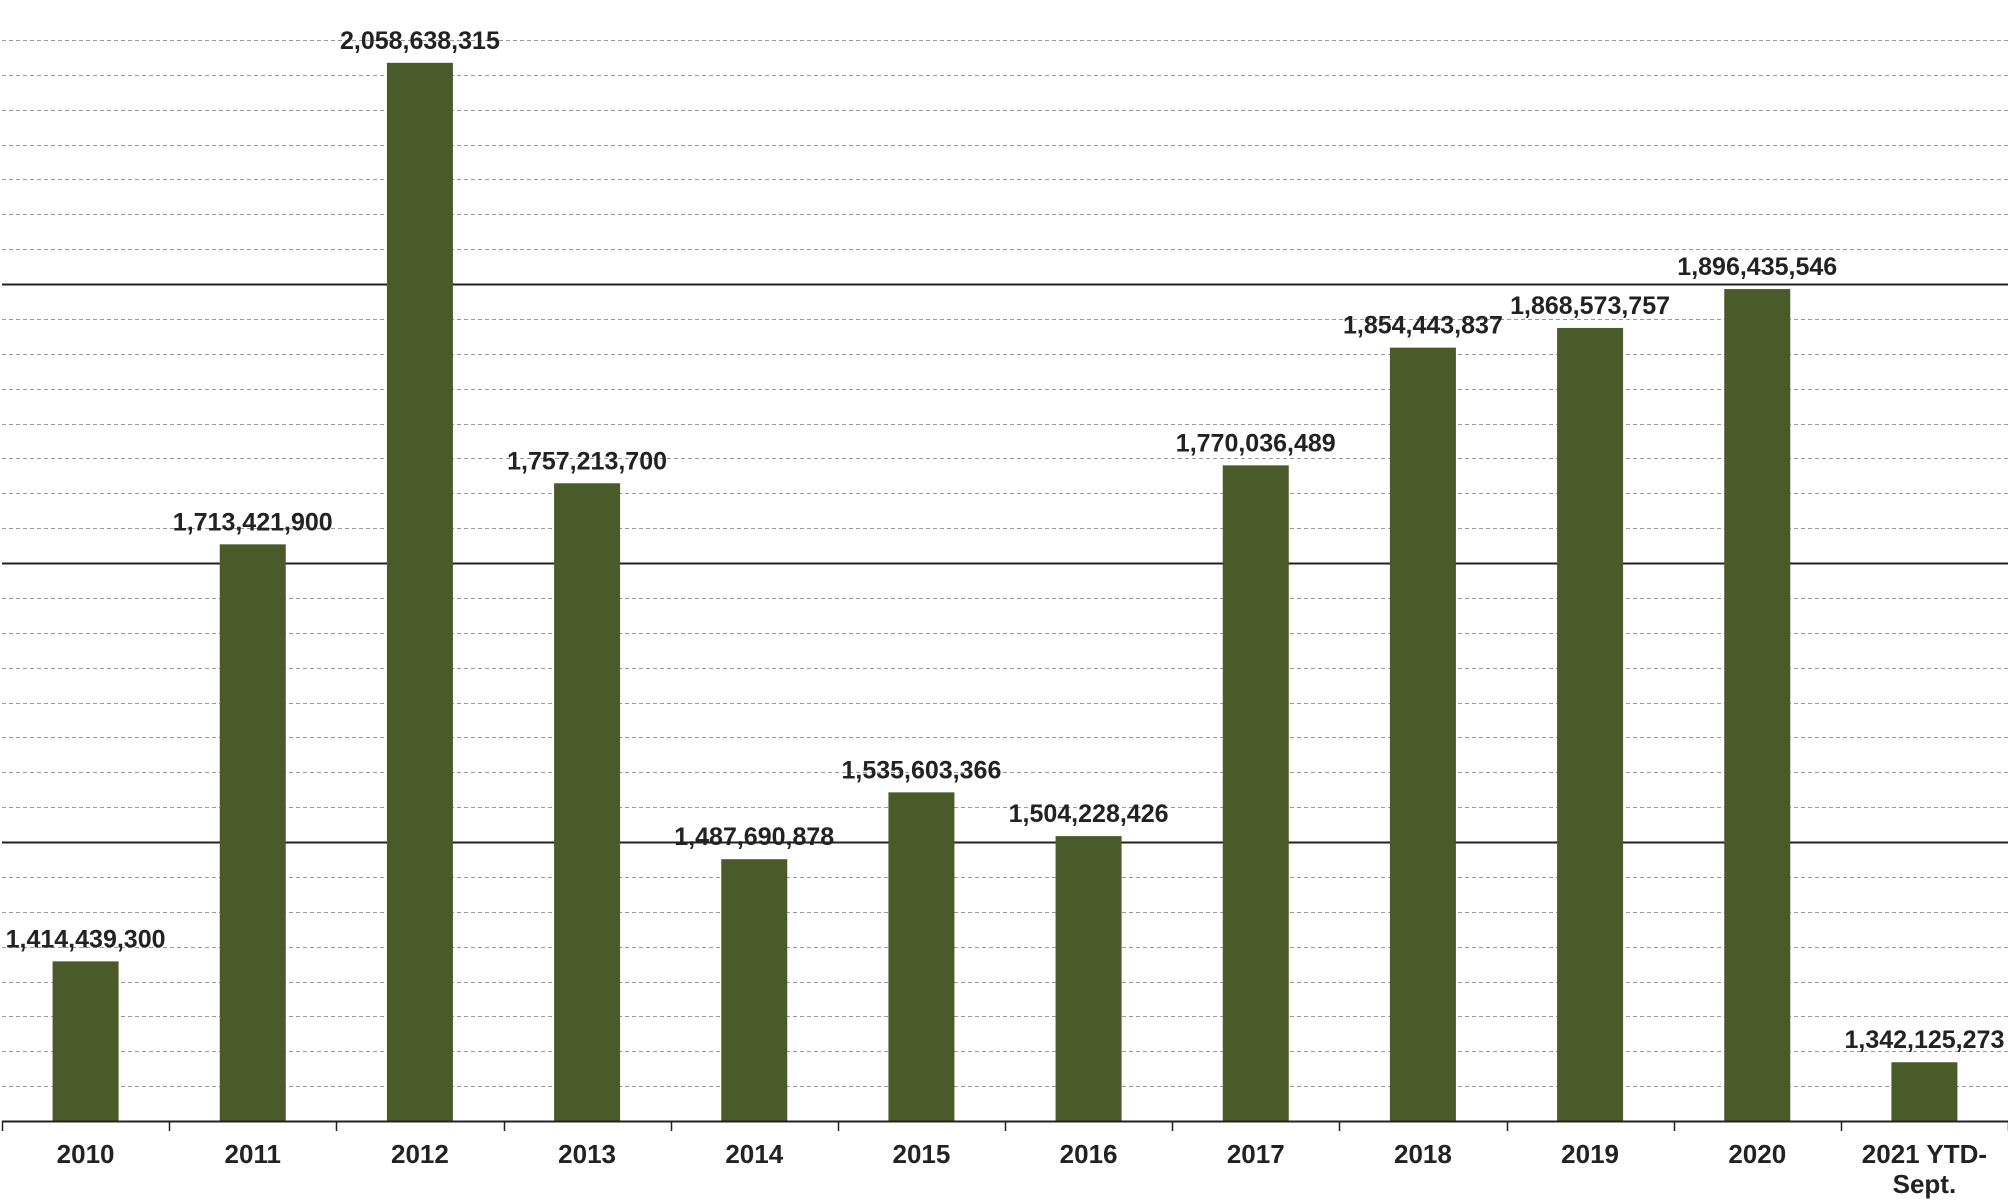 The height and width of the screenshot is (1203, 2008). What do you see at coordinates (1256, 1154) in the screenshot?
I see `category-label: 2017` at bounding box center [1256, 1154].